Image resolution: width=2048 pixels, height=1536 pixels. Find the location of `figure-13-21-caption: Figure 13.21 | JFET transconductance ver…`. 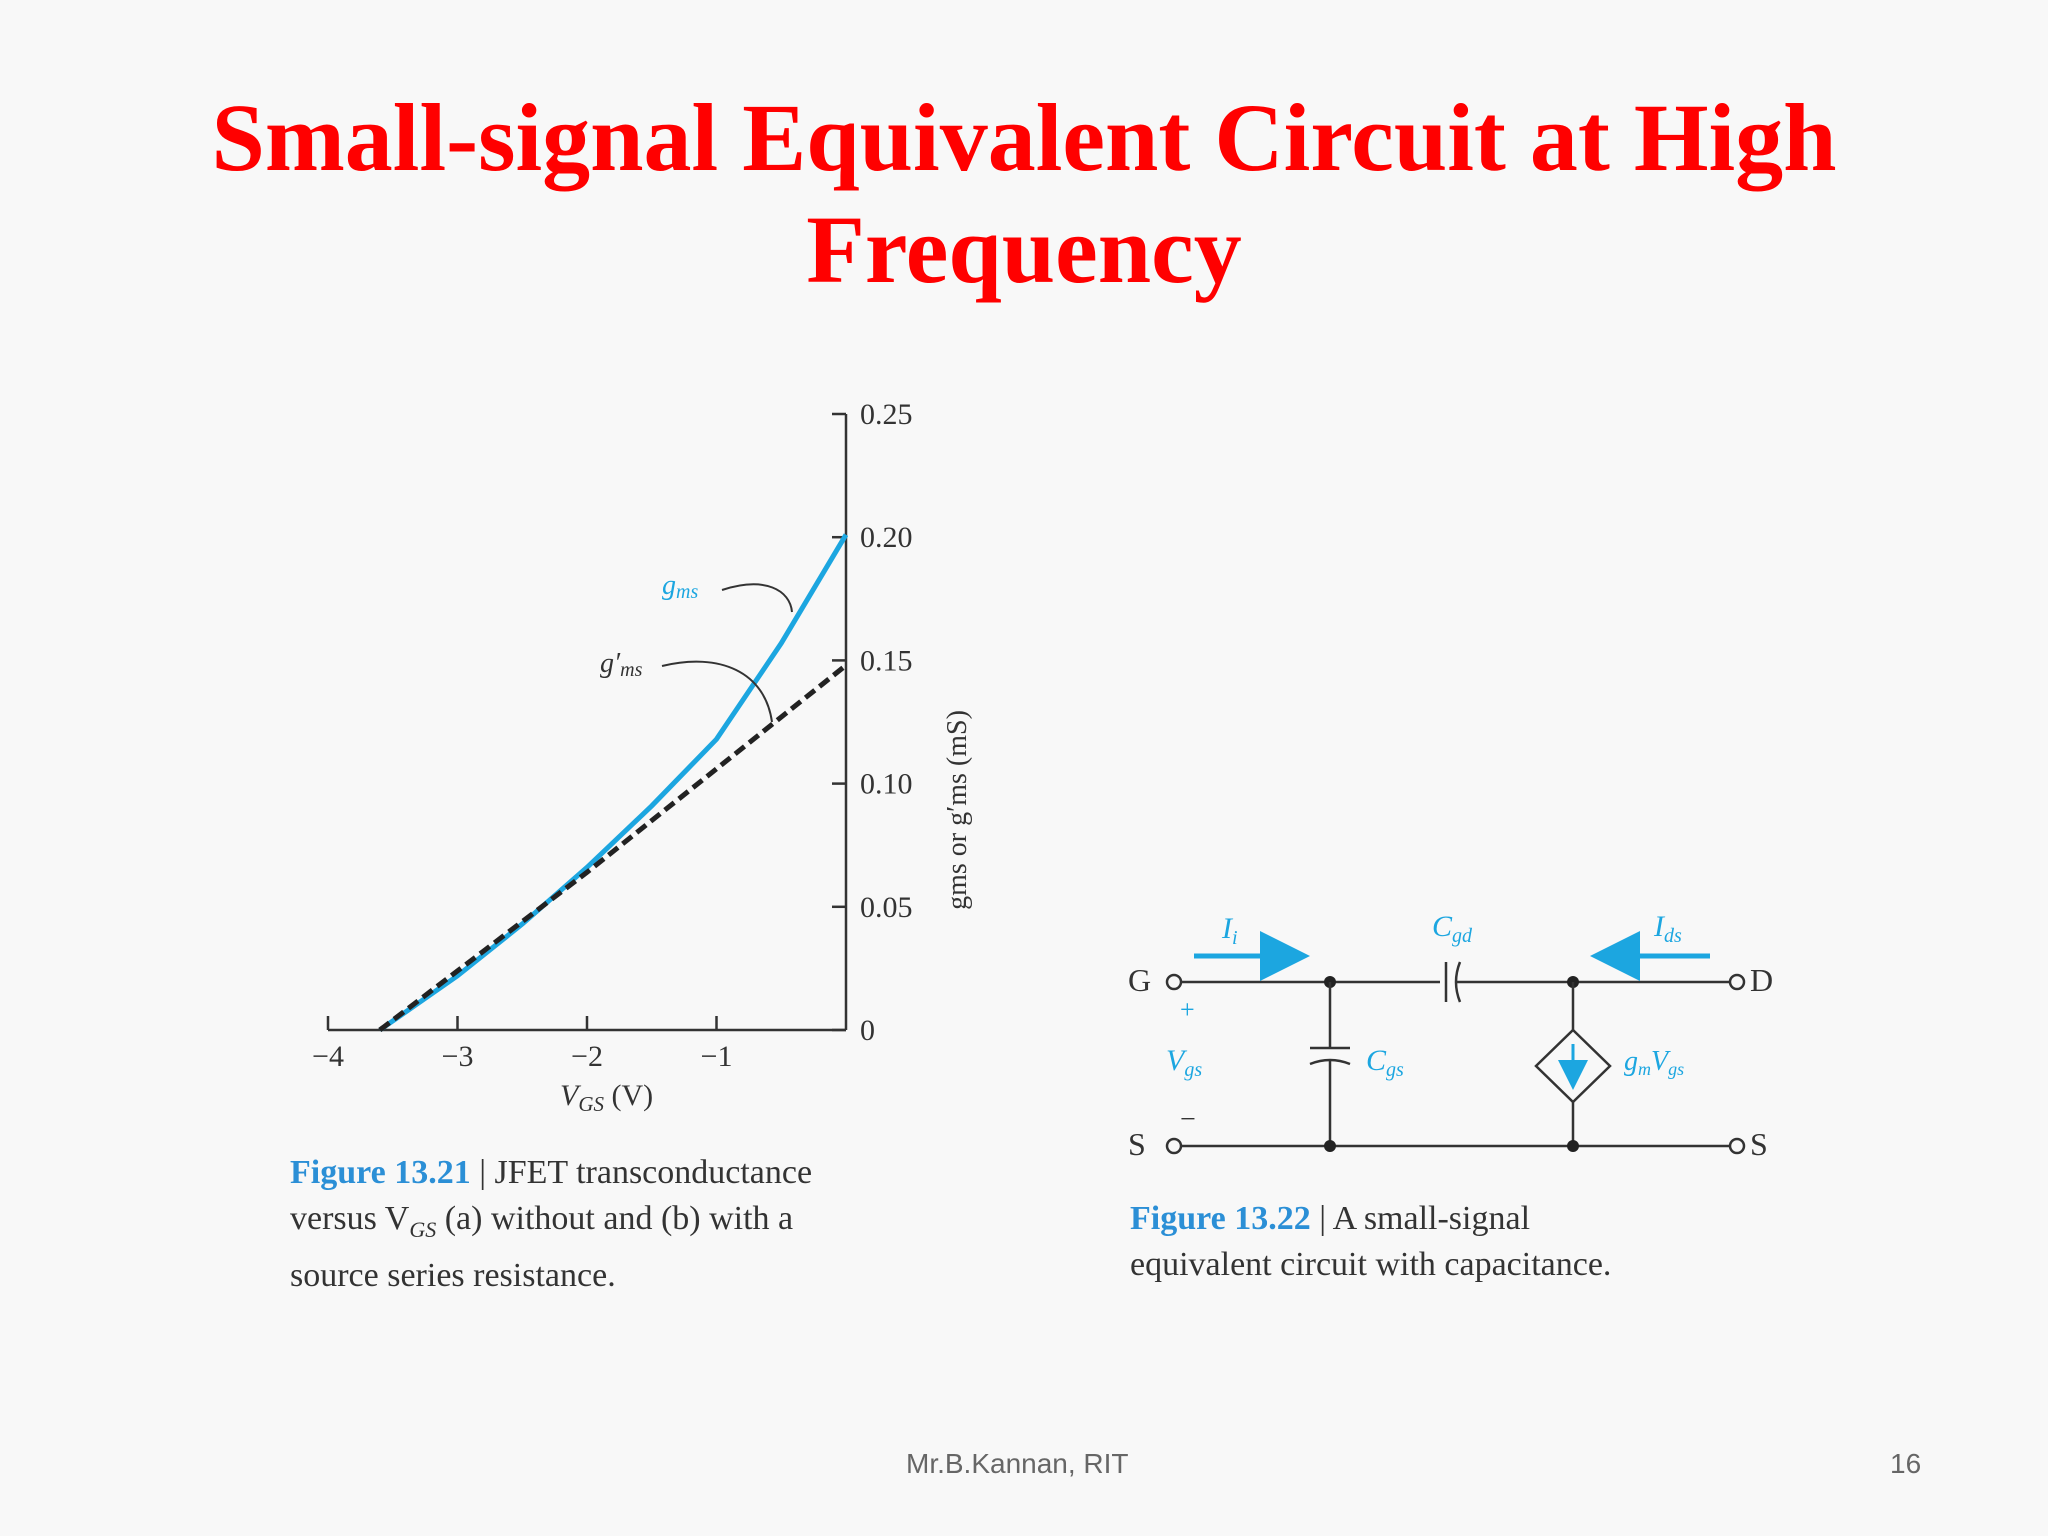

figure-13-21-caption: Figure 13.21 | JFET transconductance ver… is located at coordinates (620, 1224).